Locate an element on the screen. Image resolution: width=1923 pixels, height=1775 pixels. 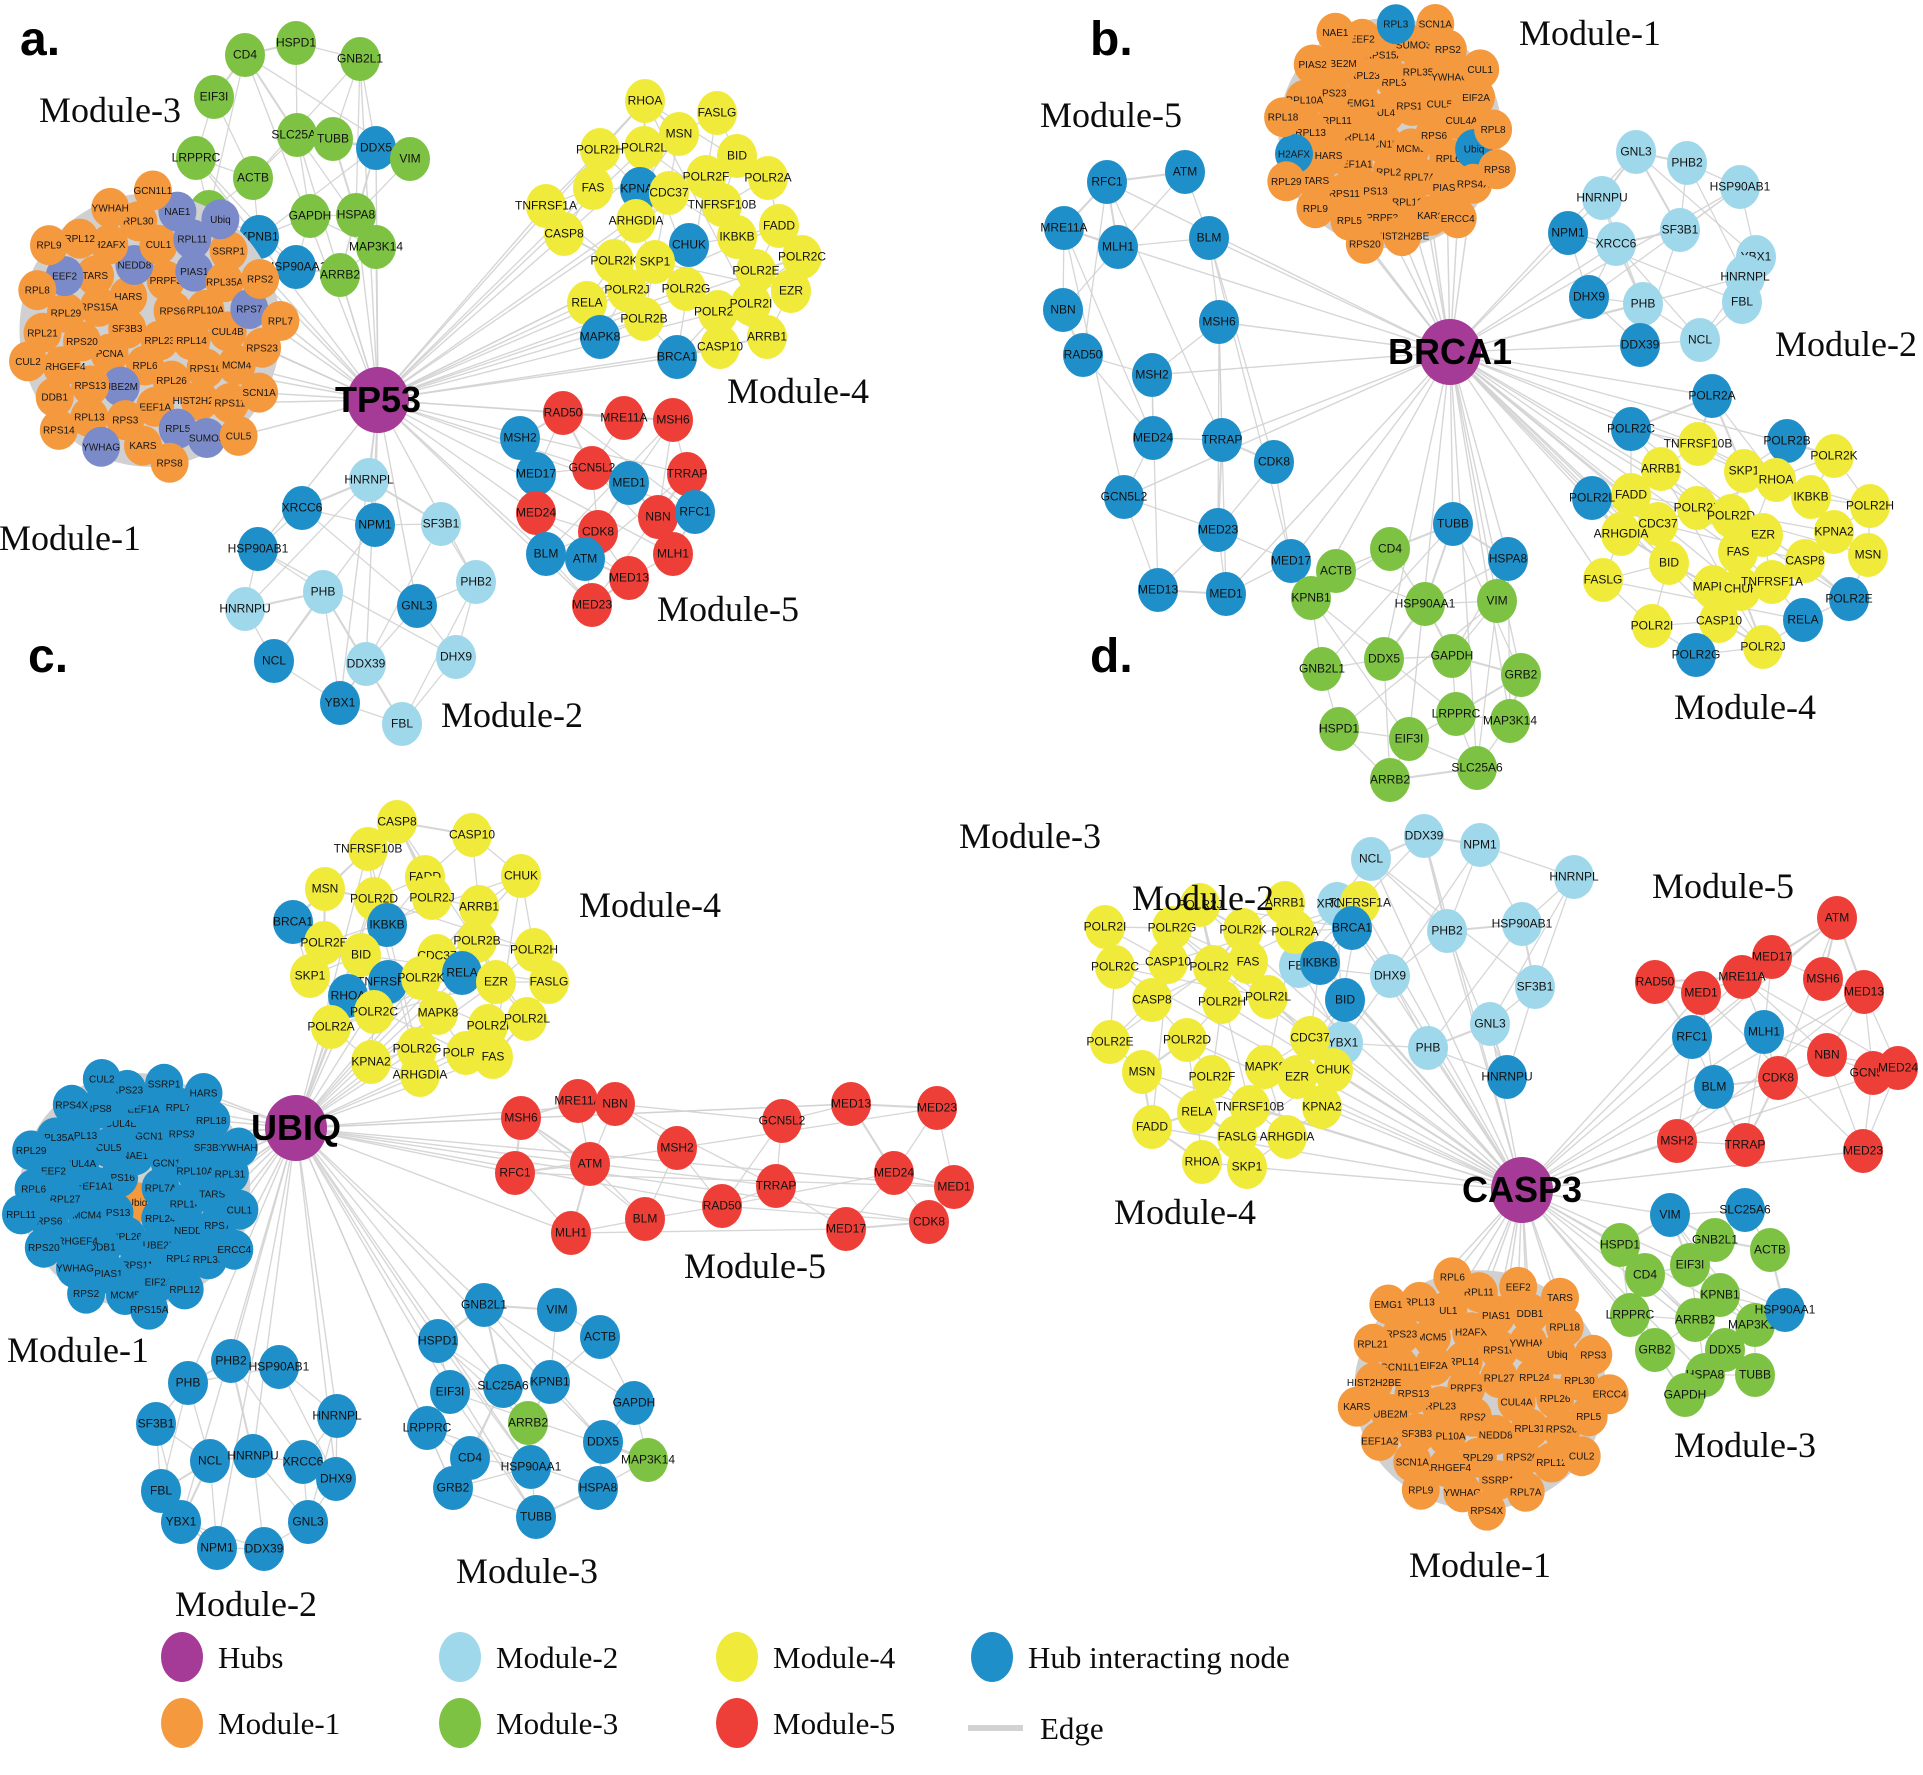
svg-text: PIAS1 is located at coordinates (108, 1274).